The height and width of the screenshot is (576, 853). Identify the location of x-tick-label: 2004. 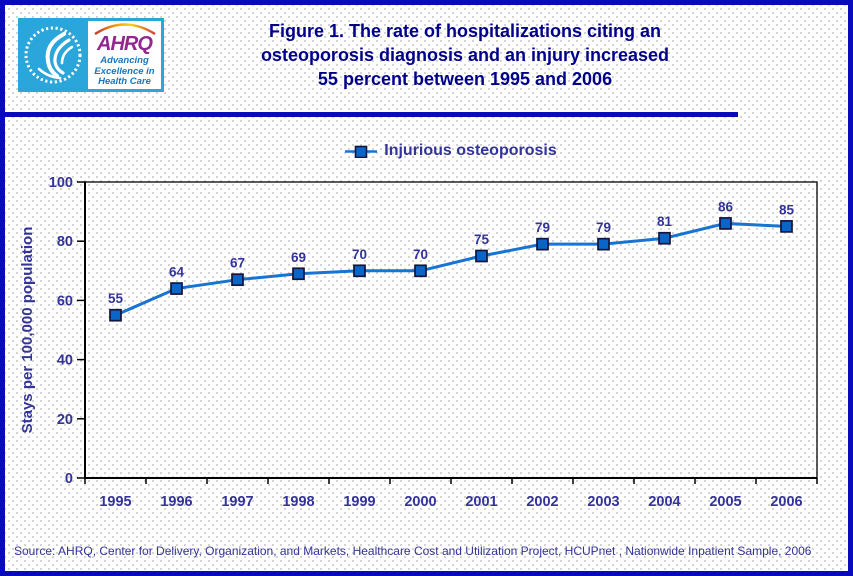
(664, 502).